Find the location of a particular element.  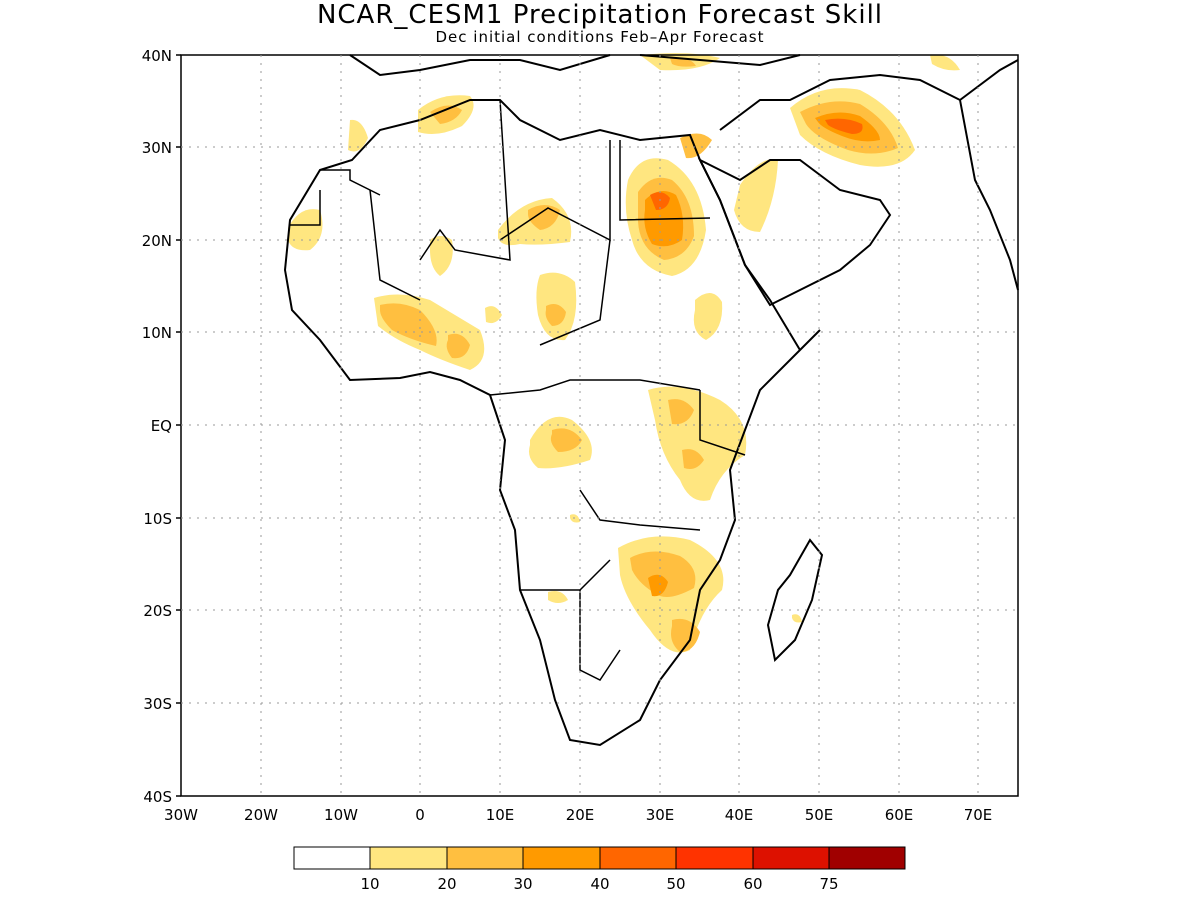

lon-label-40e: 40E is located at coordinates (739, 815).